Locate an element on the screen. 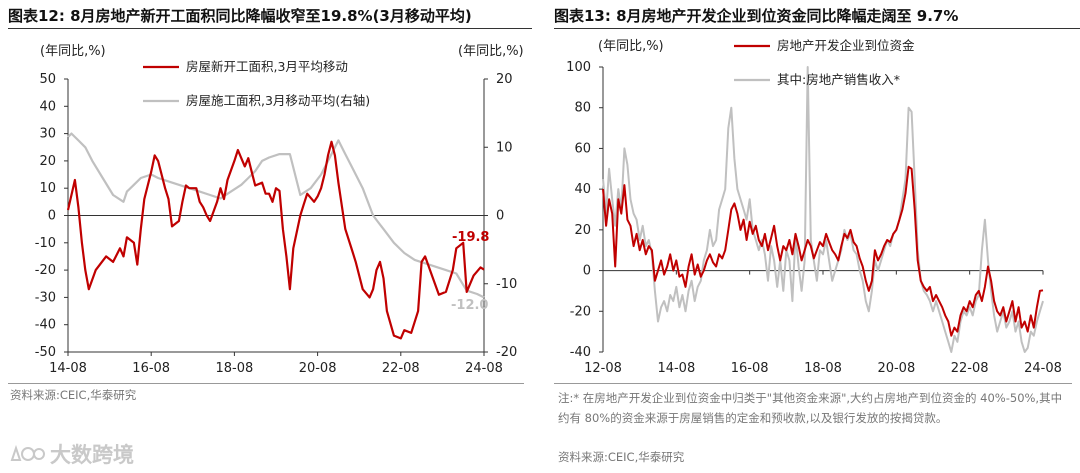 The height and width of the screenshot is (473, 1080). end-label-grey: -12.0 is located at coordinates (469, 305).